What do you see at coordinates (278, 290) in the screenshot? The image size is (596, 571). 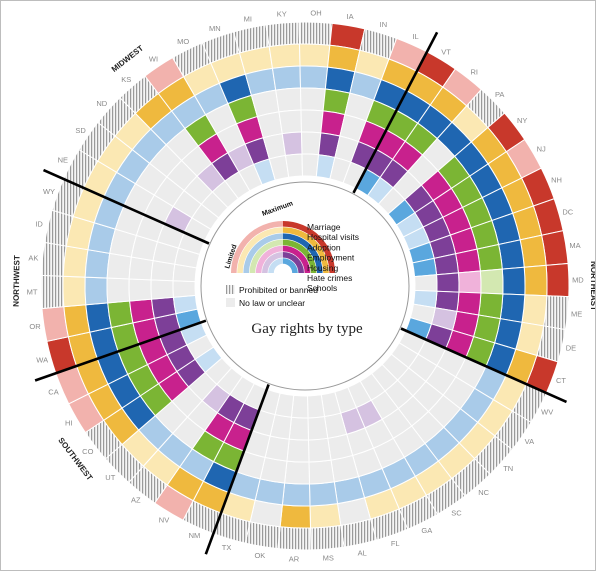 I see `legend-label-prohibited: Prohibited or banned` at bounding box center [278, 290].